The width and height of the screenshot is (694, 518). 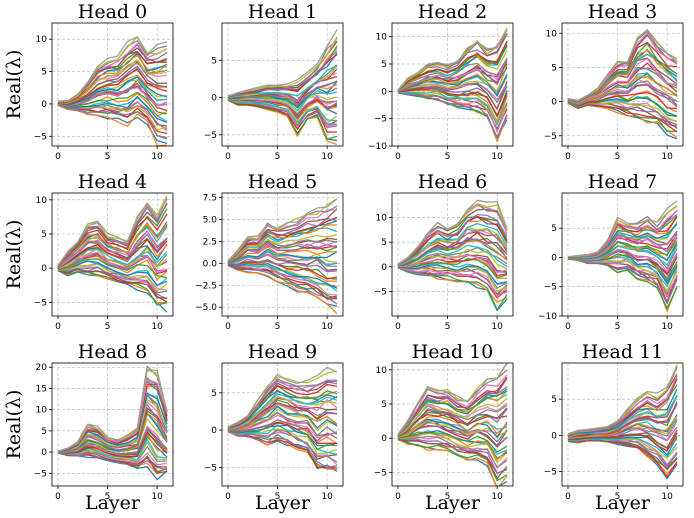 What do you see at coordinates (377, 147) in the screenshot?
I see `y-tick-label: −10` at bounding box center [377, 147].